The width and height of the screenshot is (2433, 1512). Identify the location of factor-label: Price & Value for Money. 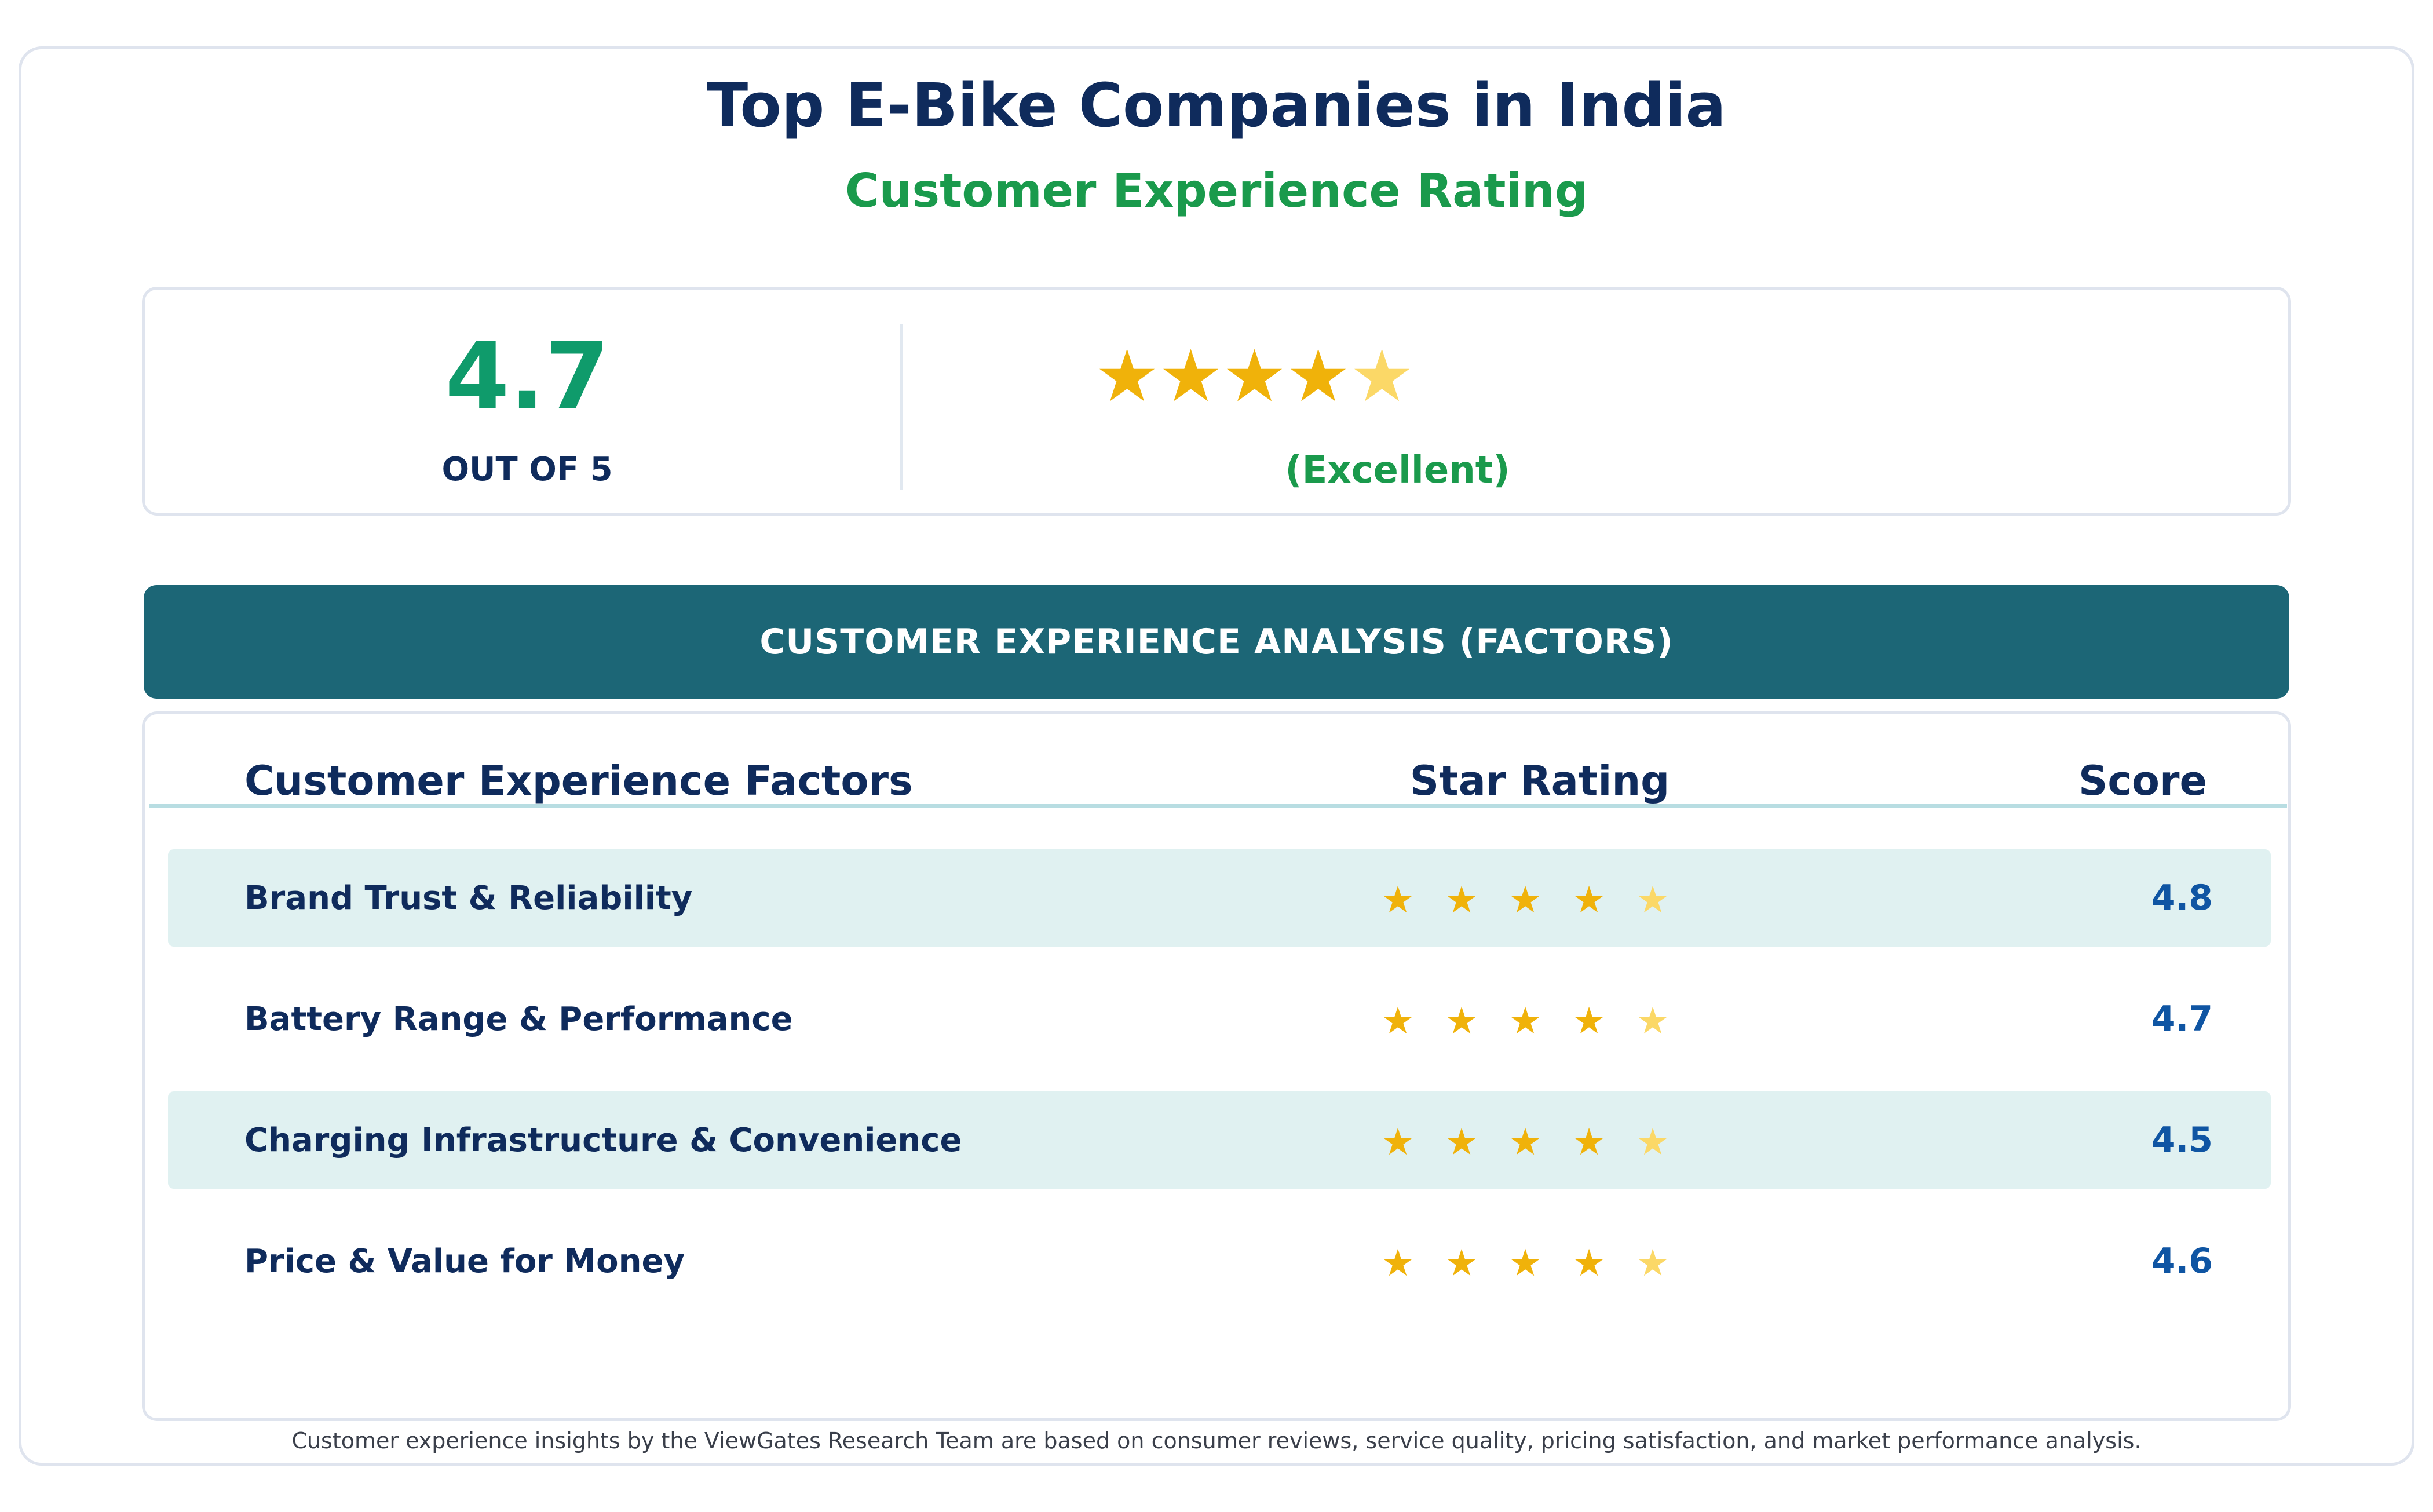
(465, 1261).